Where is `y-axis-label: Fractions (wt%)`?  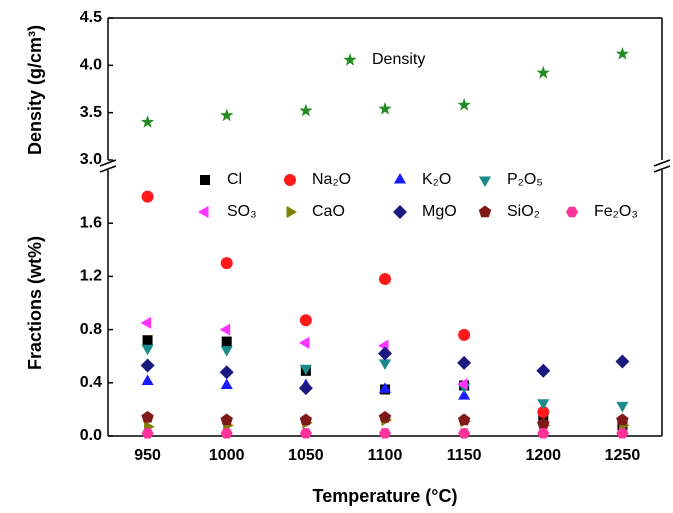
y-axis-label: Fractions (wt%) is located at coordinates (35, 303).